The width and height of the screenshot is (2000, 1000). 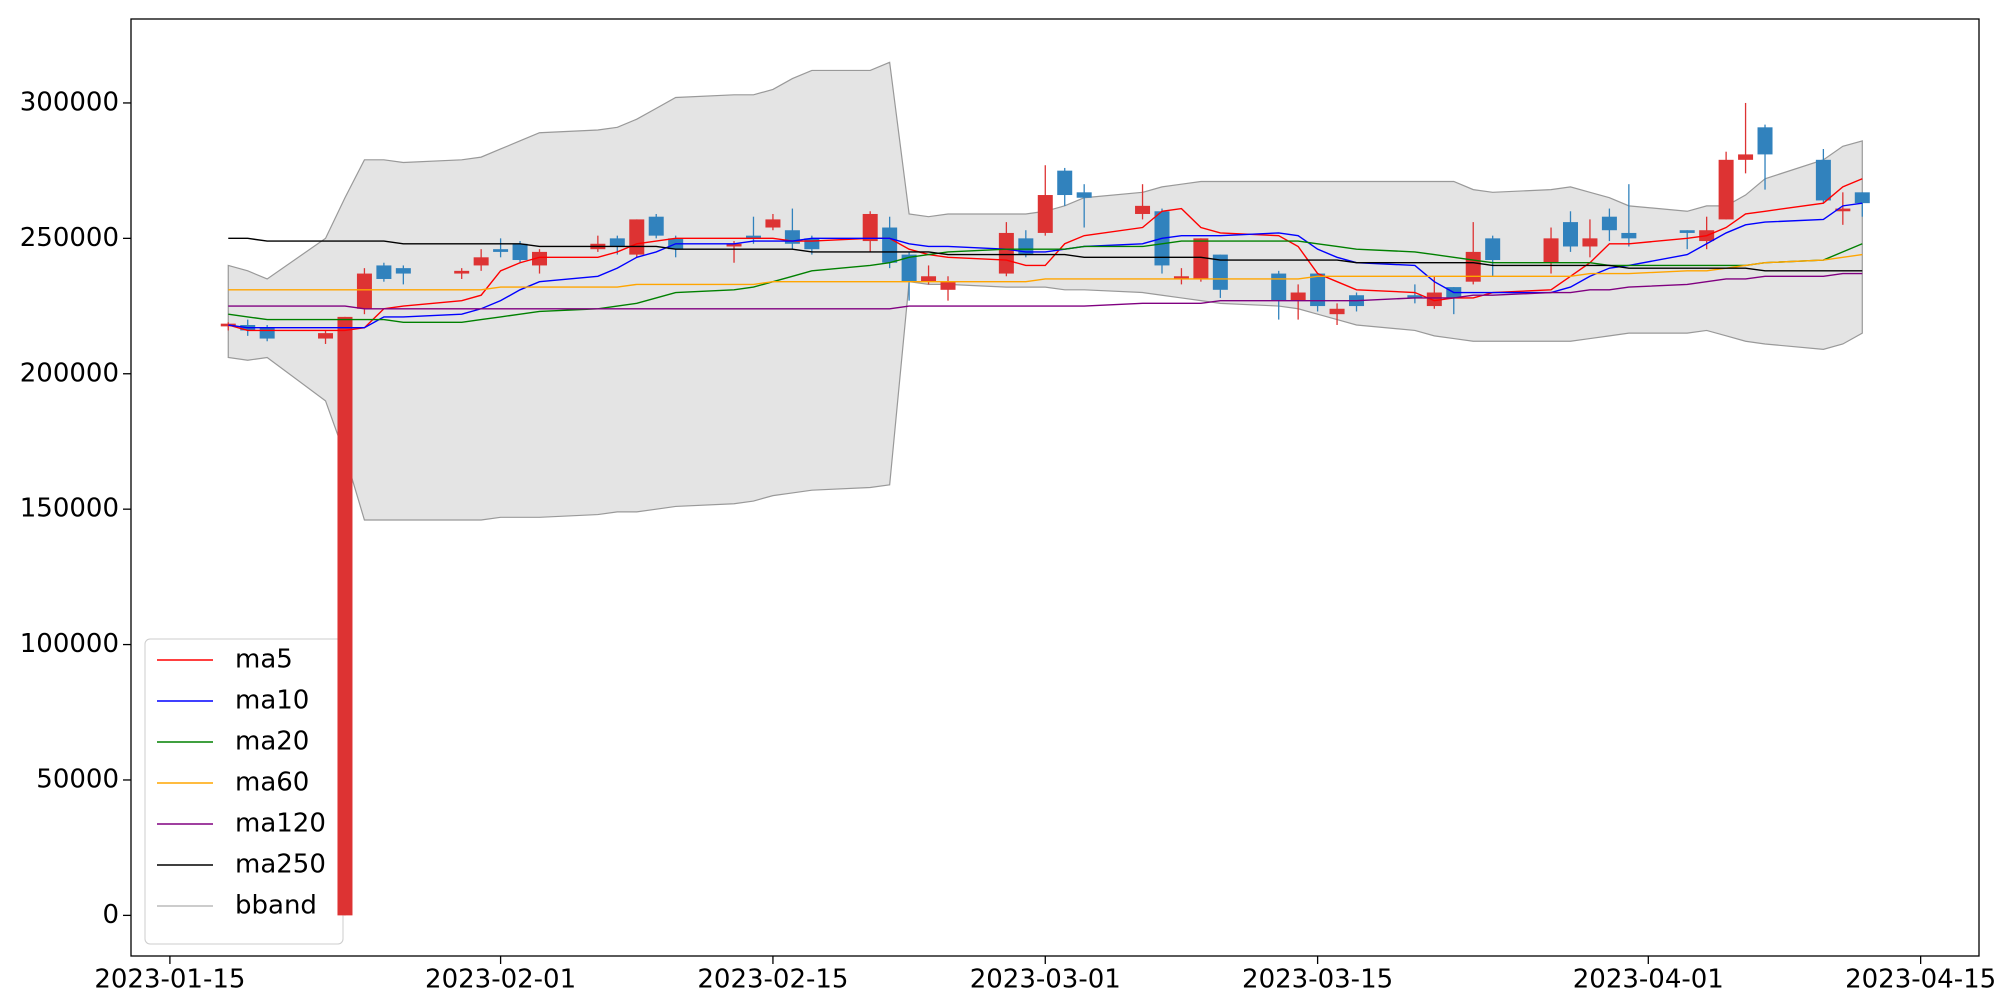 I want to click on legend-label: ma20, so click(x=272, y=742).